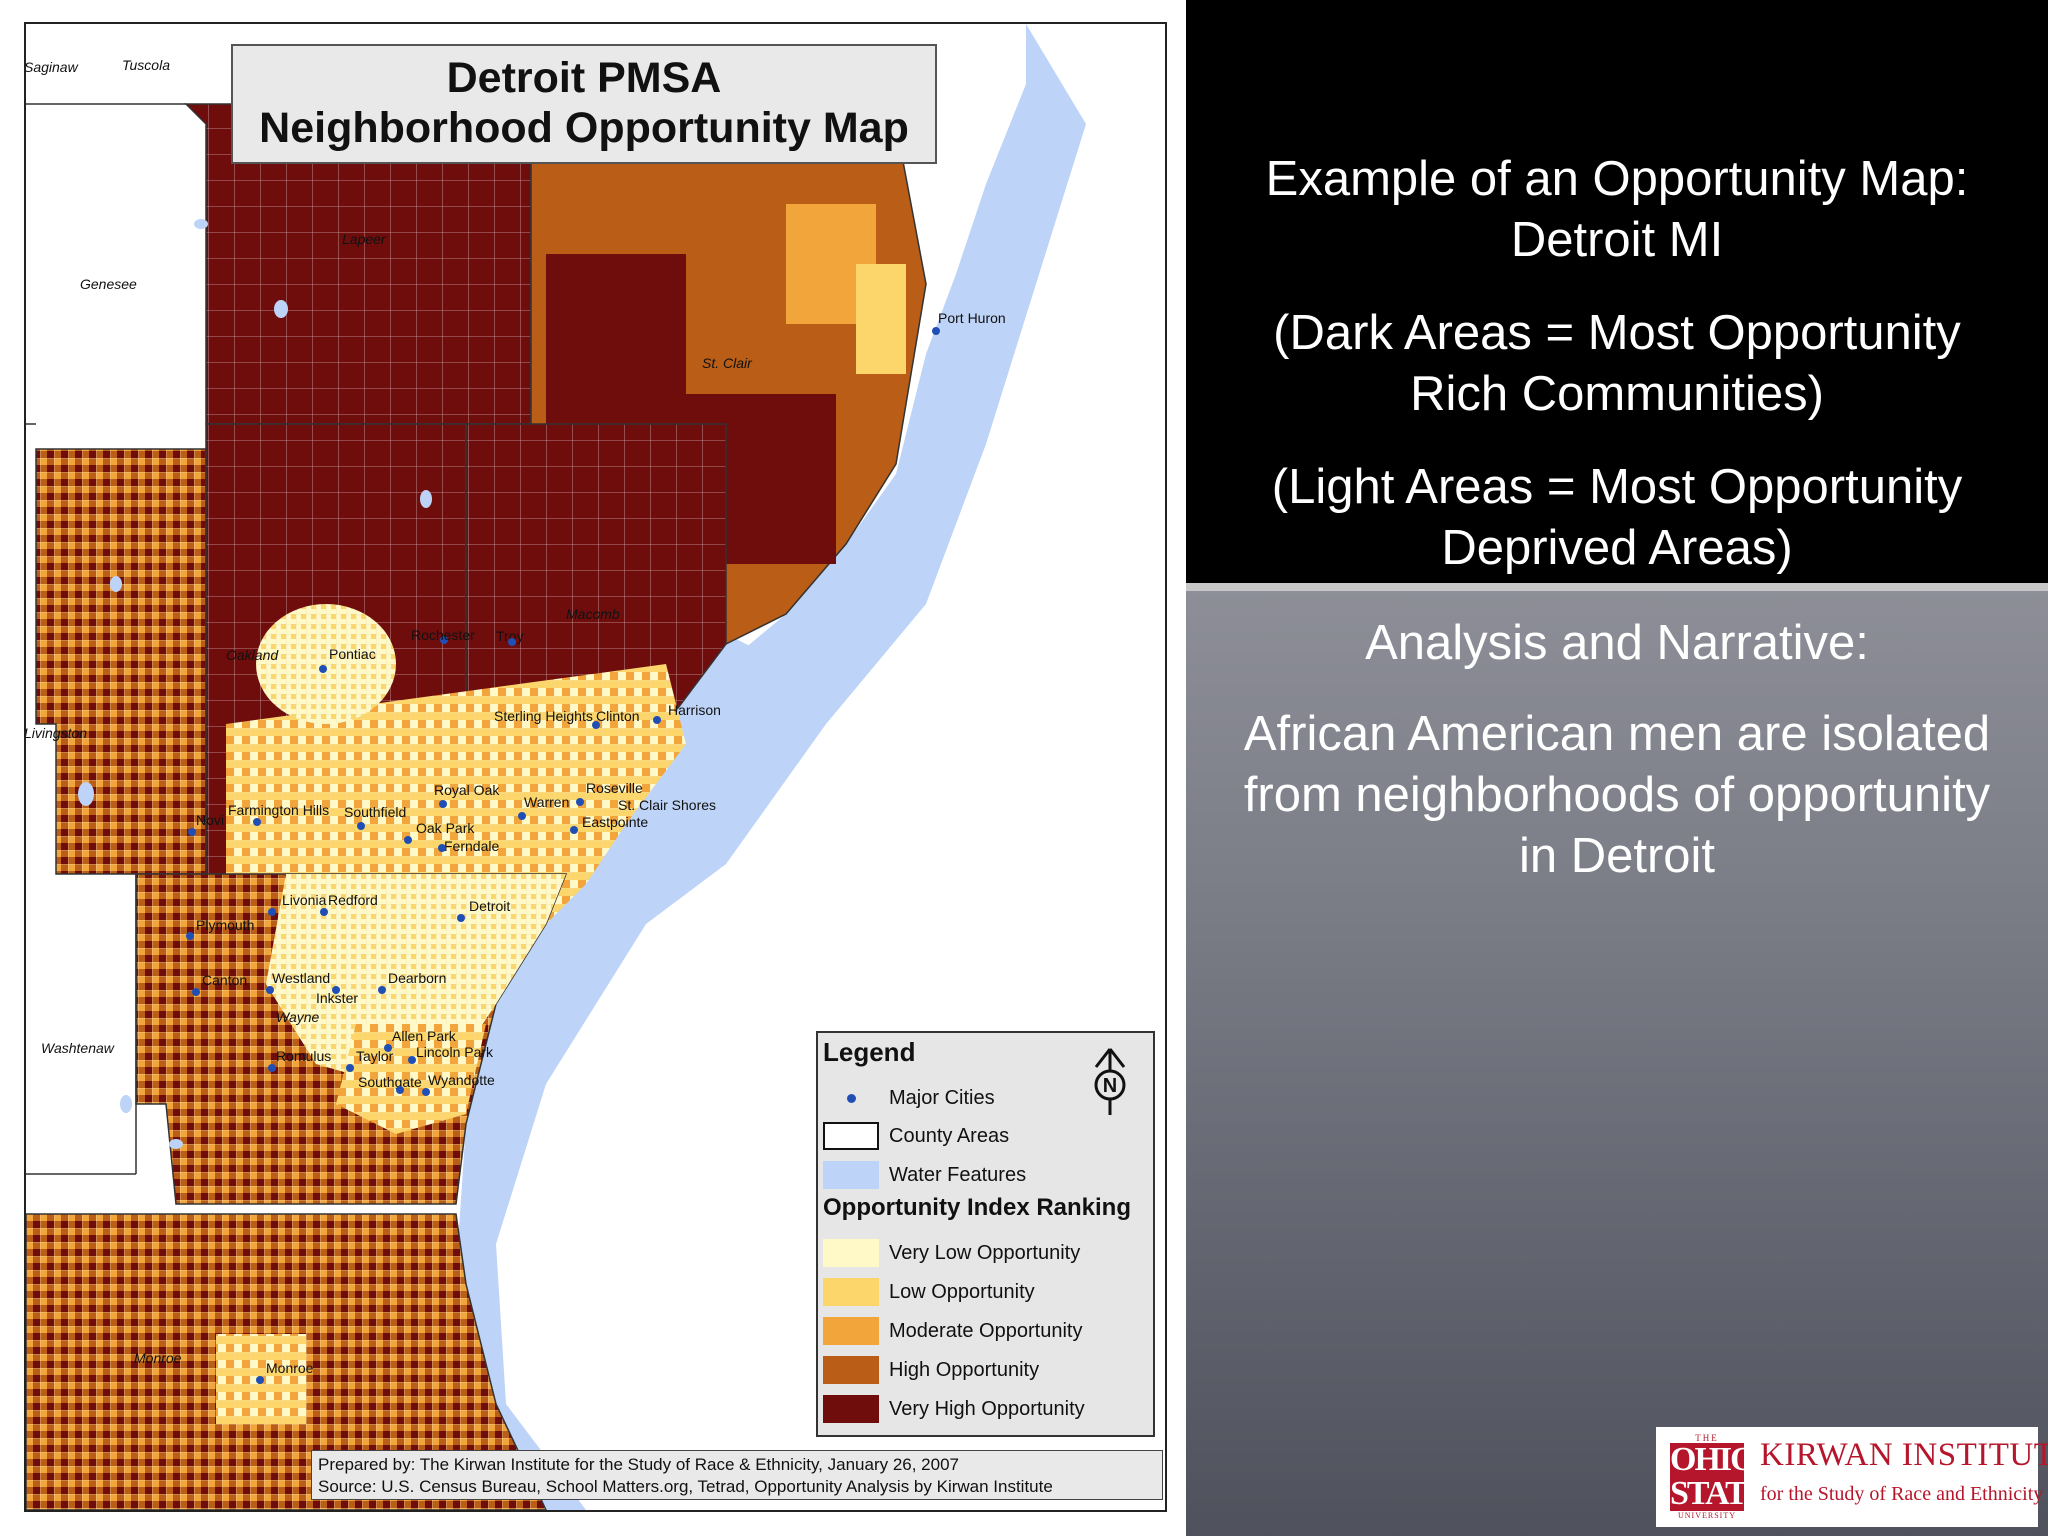 The height and width of the screenshot is (1536, 2048). Describe the element at coordinates (490, 906) in the screenshot. I see `city-detroit: Detroit` at that location.